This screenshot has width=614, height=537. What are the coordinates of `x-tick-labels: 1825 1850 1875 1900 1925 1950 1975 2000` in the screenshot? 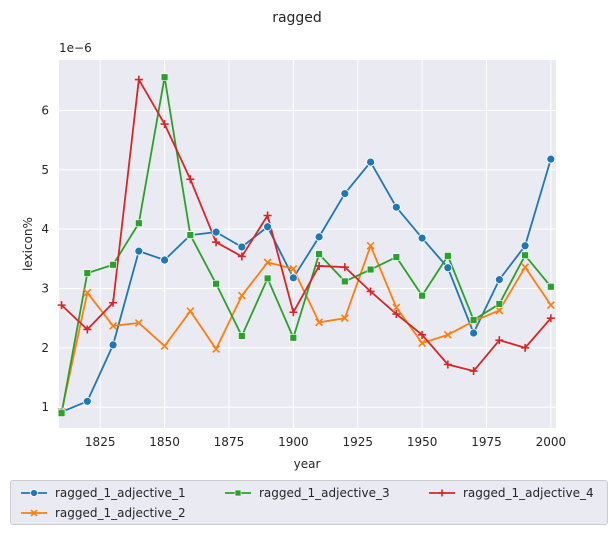 It's located at (325, 442).